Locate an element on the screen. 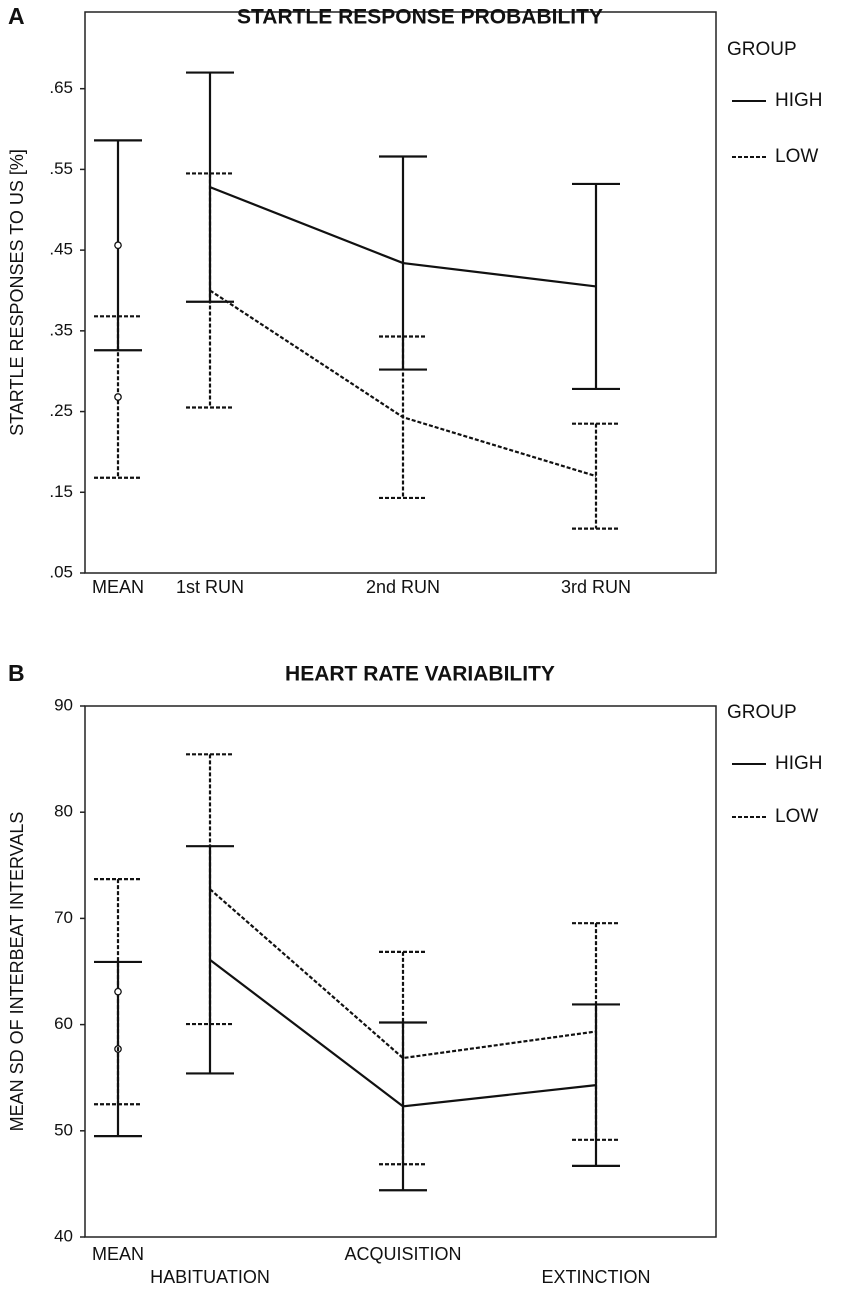  y-tick-label: .25 is located at coordinates (61, 410).